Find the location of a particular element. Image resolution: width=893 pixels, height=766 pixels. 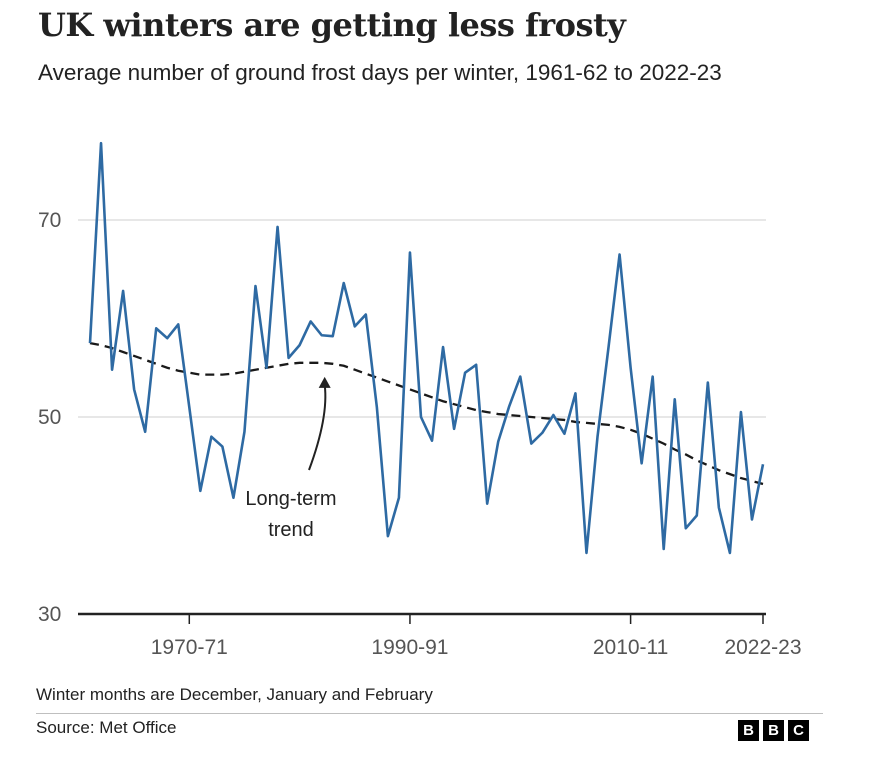

footer-divider is located at coordinates (429, 713).